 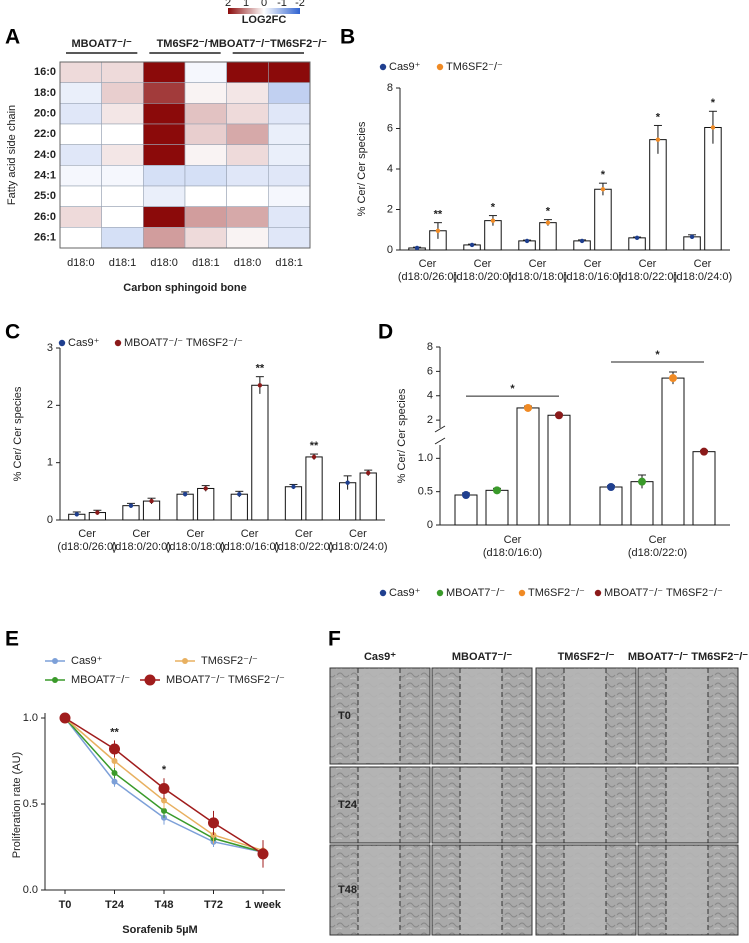 What do you see at coordinates (357, 540) in the screenshot?
I see `x-tick-label: Cer (d18:0/24:0)` at bounding box center [357, 540].